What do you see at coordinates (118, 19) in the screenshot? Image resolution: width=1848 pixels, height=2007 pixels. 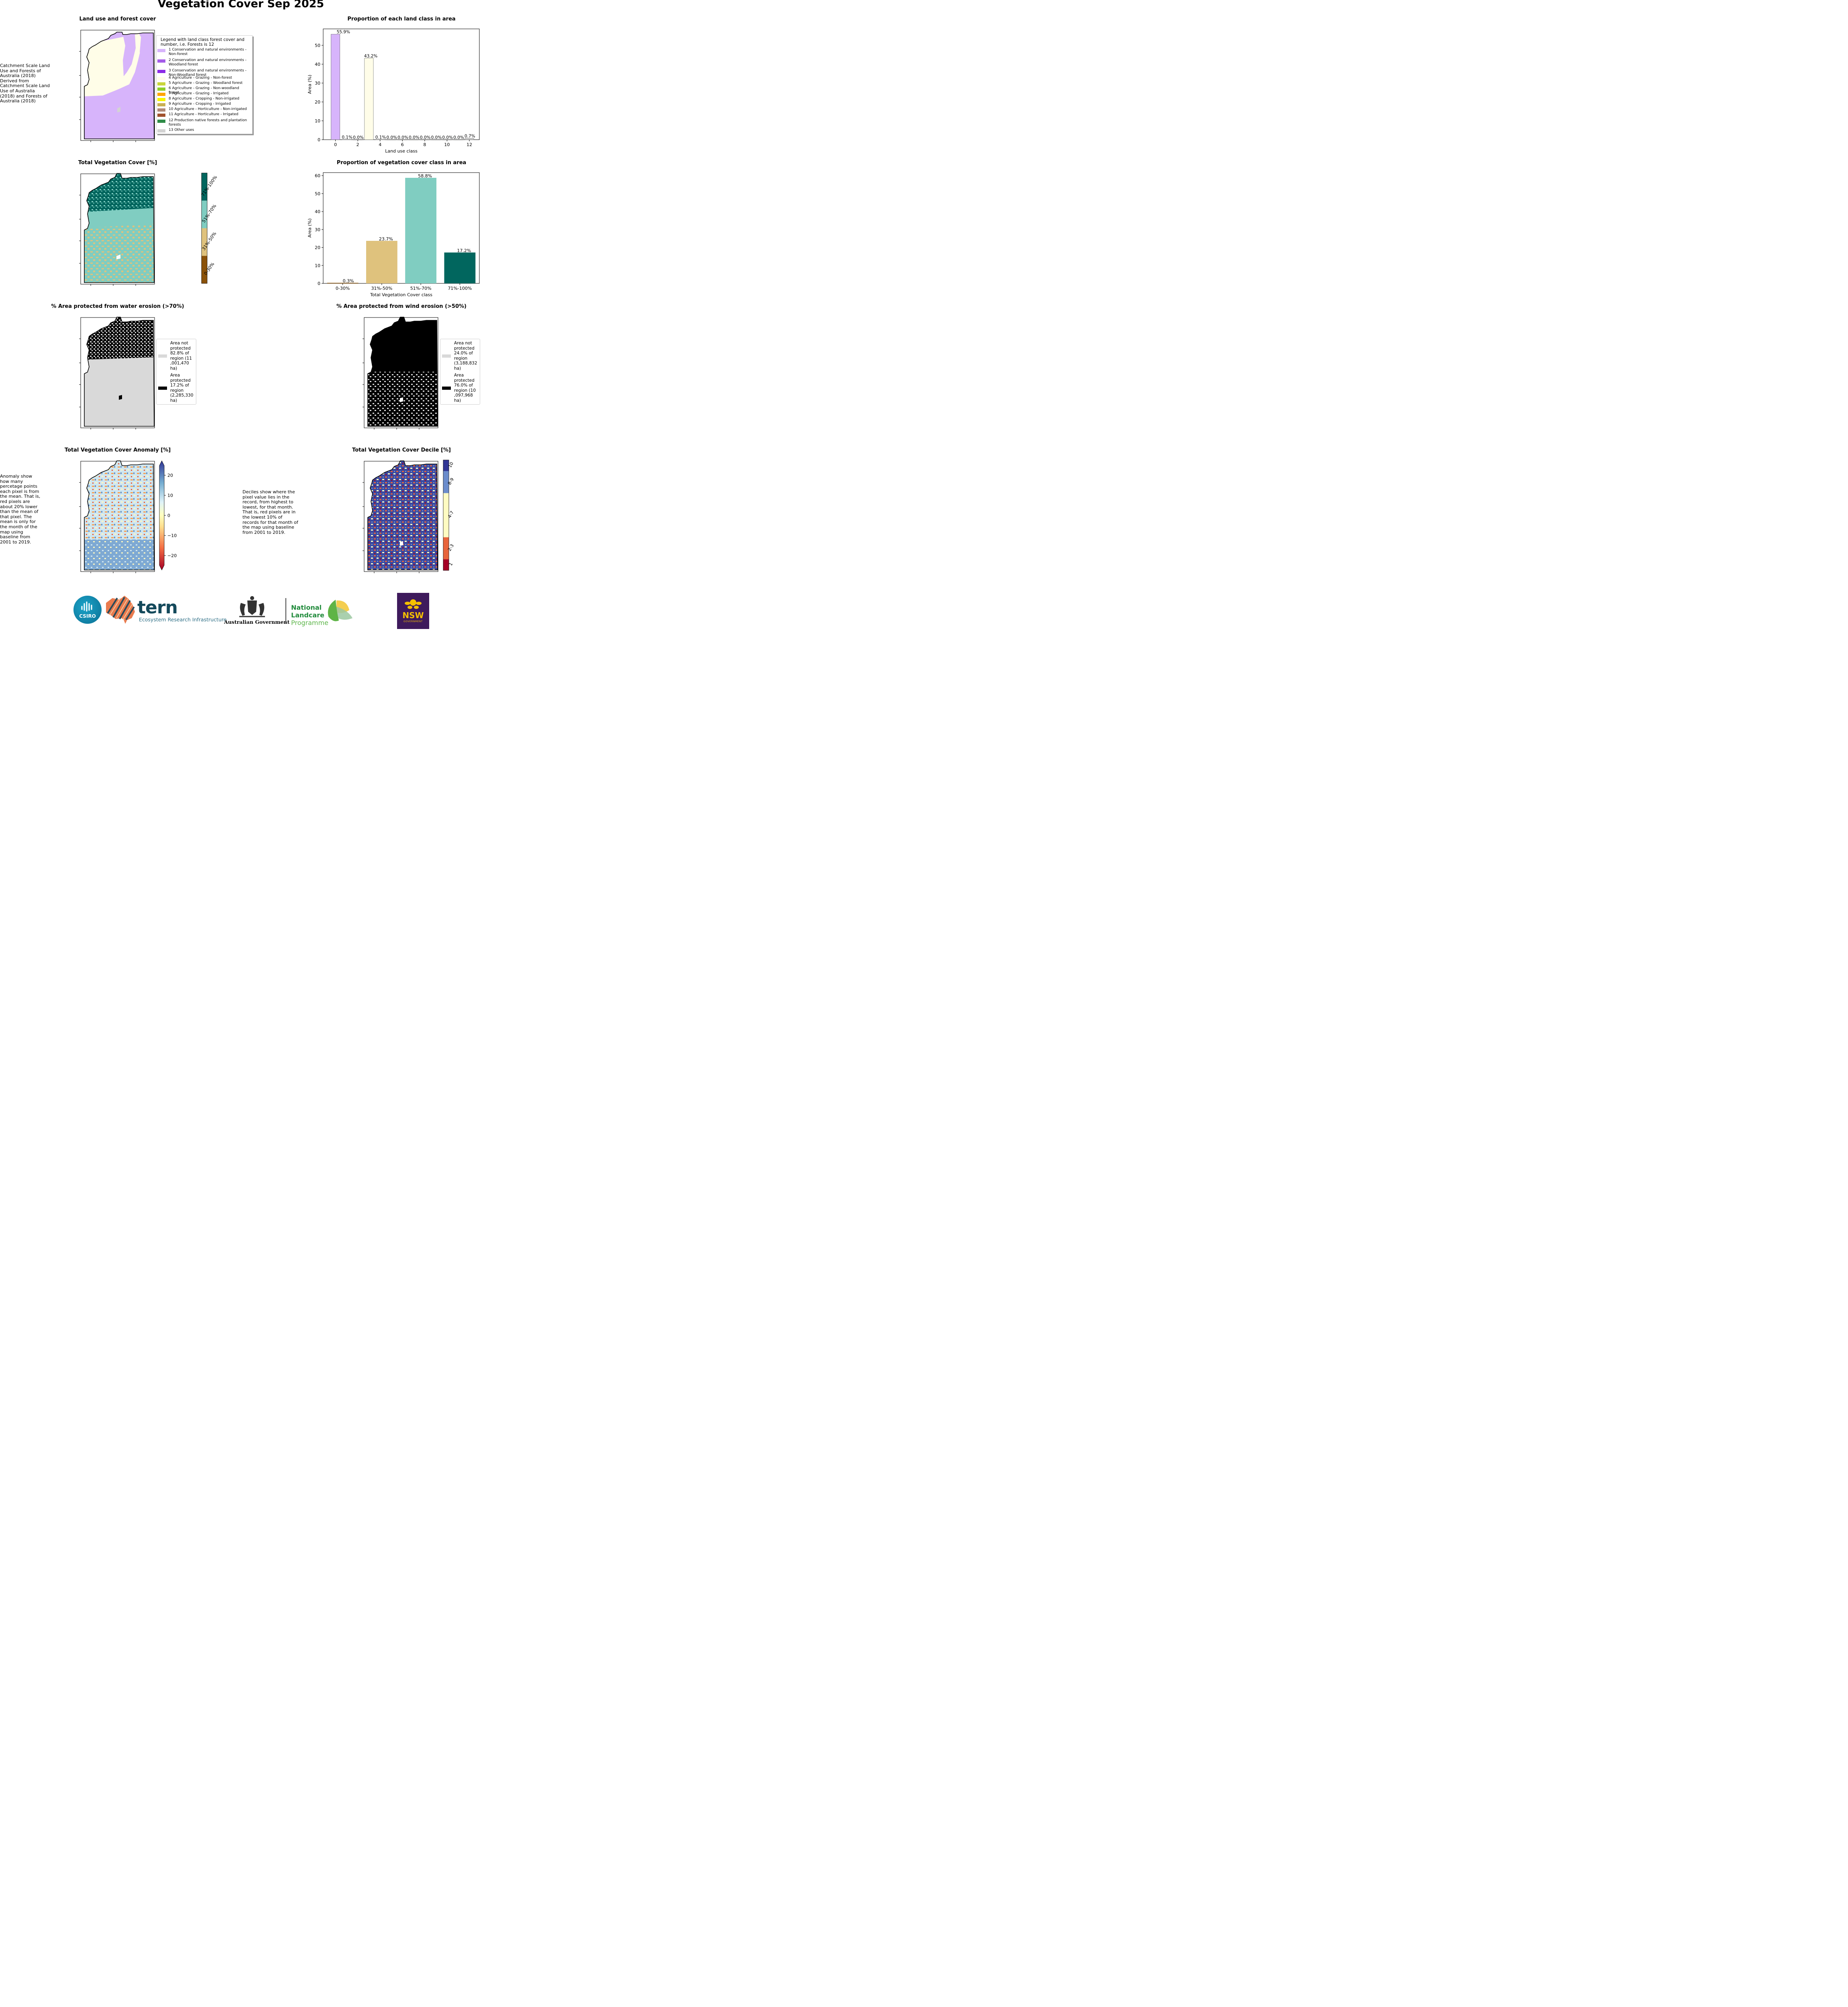 I see `landuse-map-title: Land use and forest cover` at bounding box center [118, 19].